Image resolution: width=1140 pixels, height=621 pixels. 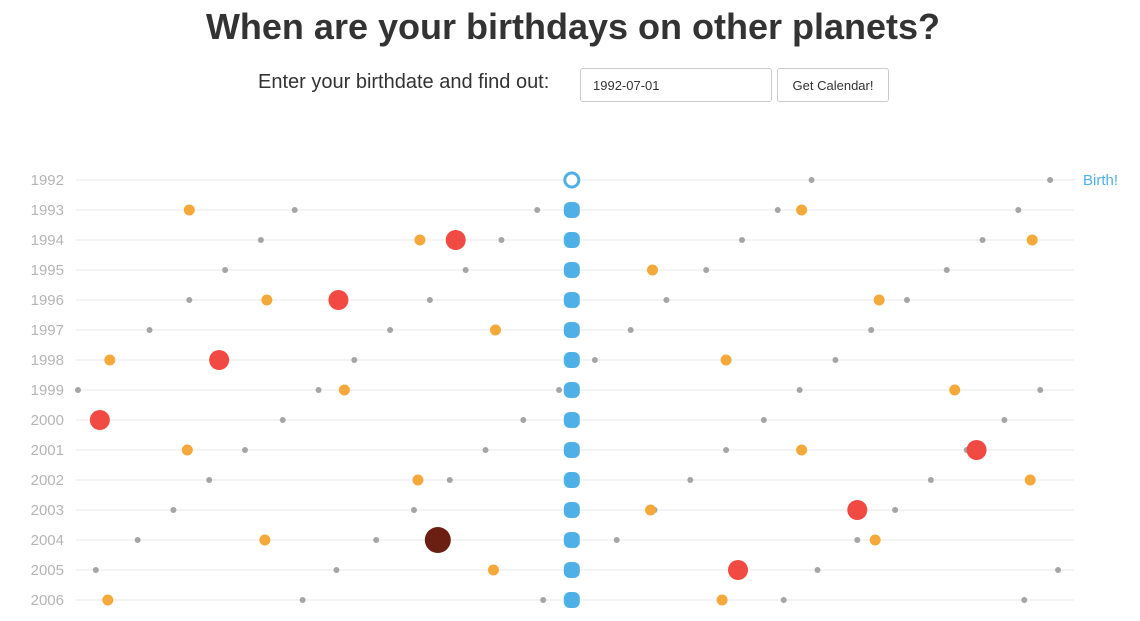 I want to click on birthdate-input, so click(x=676, y=85).